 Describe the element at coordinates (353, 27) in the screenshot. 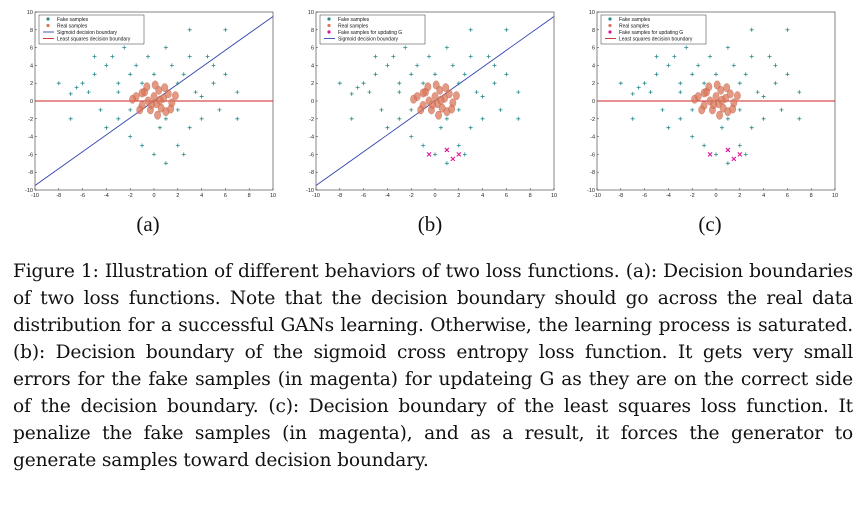

I see `legend-entry: Real samples` at that location.